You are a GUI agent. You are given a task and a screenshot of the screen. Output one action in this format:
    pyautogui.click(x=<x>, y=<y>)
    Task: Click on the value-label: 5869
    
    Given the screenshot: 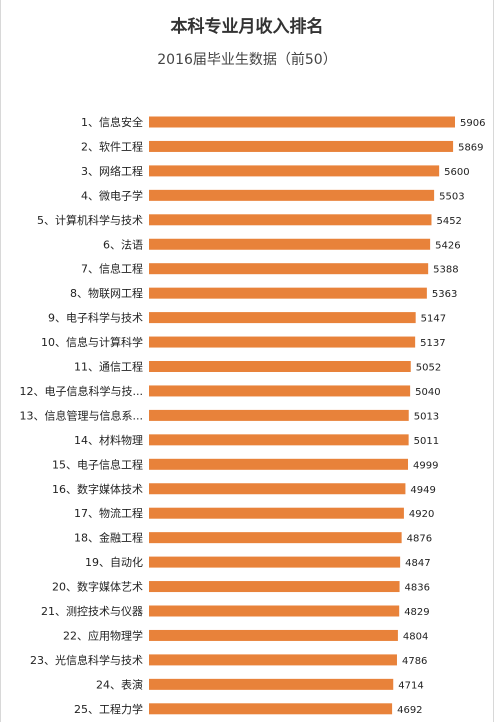 What is the action you would take?
    pyautogui.click(x=470, y=147)
    